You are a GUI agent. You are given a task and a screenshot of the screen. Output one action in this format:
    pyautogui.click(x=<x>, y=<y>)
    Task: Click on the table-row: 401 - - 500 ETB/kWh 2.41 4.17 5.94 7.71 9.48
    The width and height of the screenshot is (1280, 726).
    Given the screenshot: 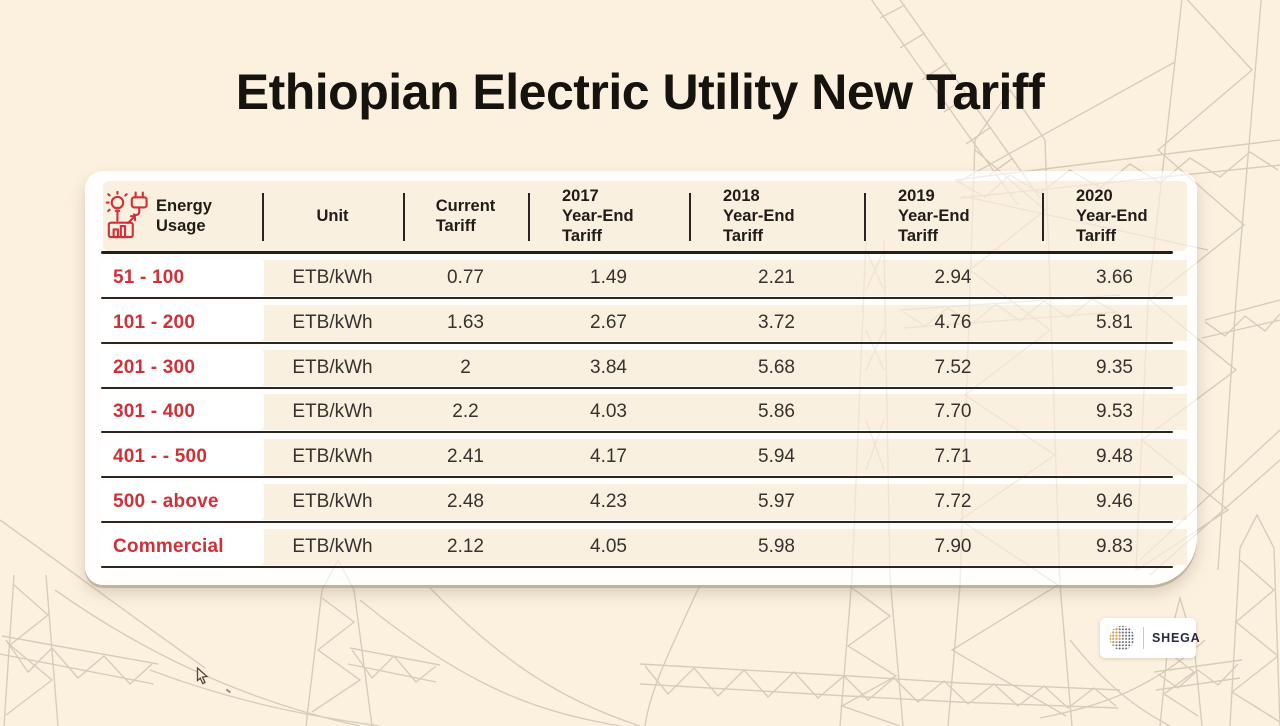 What is the action you would take?
    pyautogui.click(x=645, y=457)
    